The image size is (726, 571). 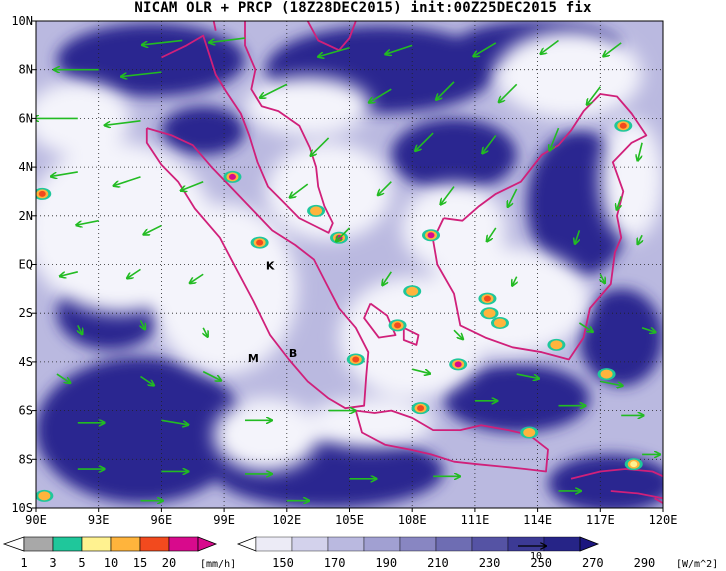 I want to click on lon-label: 99E, so click(x=224, y=520).